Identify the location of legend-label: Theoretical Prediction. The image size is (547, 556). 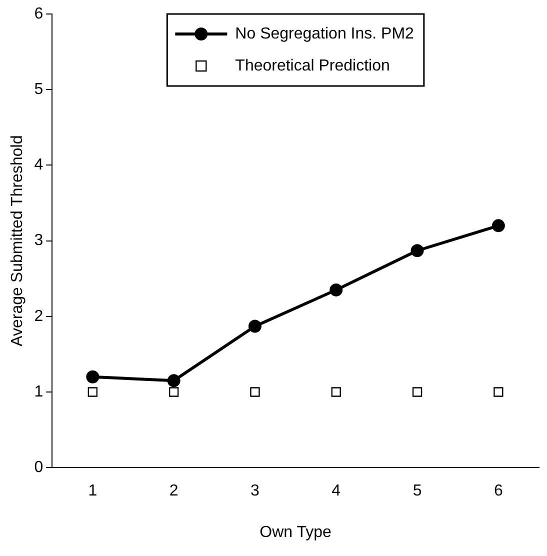
(312, 65).